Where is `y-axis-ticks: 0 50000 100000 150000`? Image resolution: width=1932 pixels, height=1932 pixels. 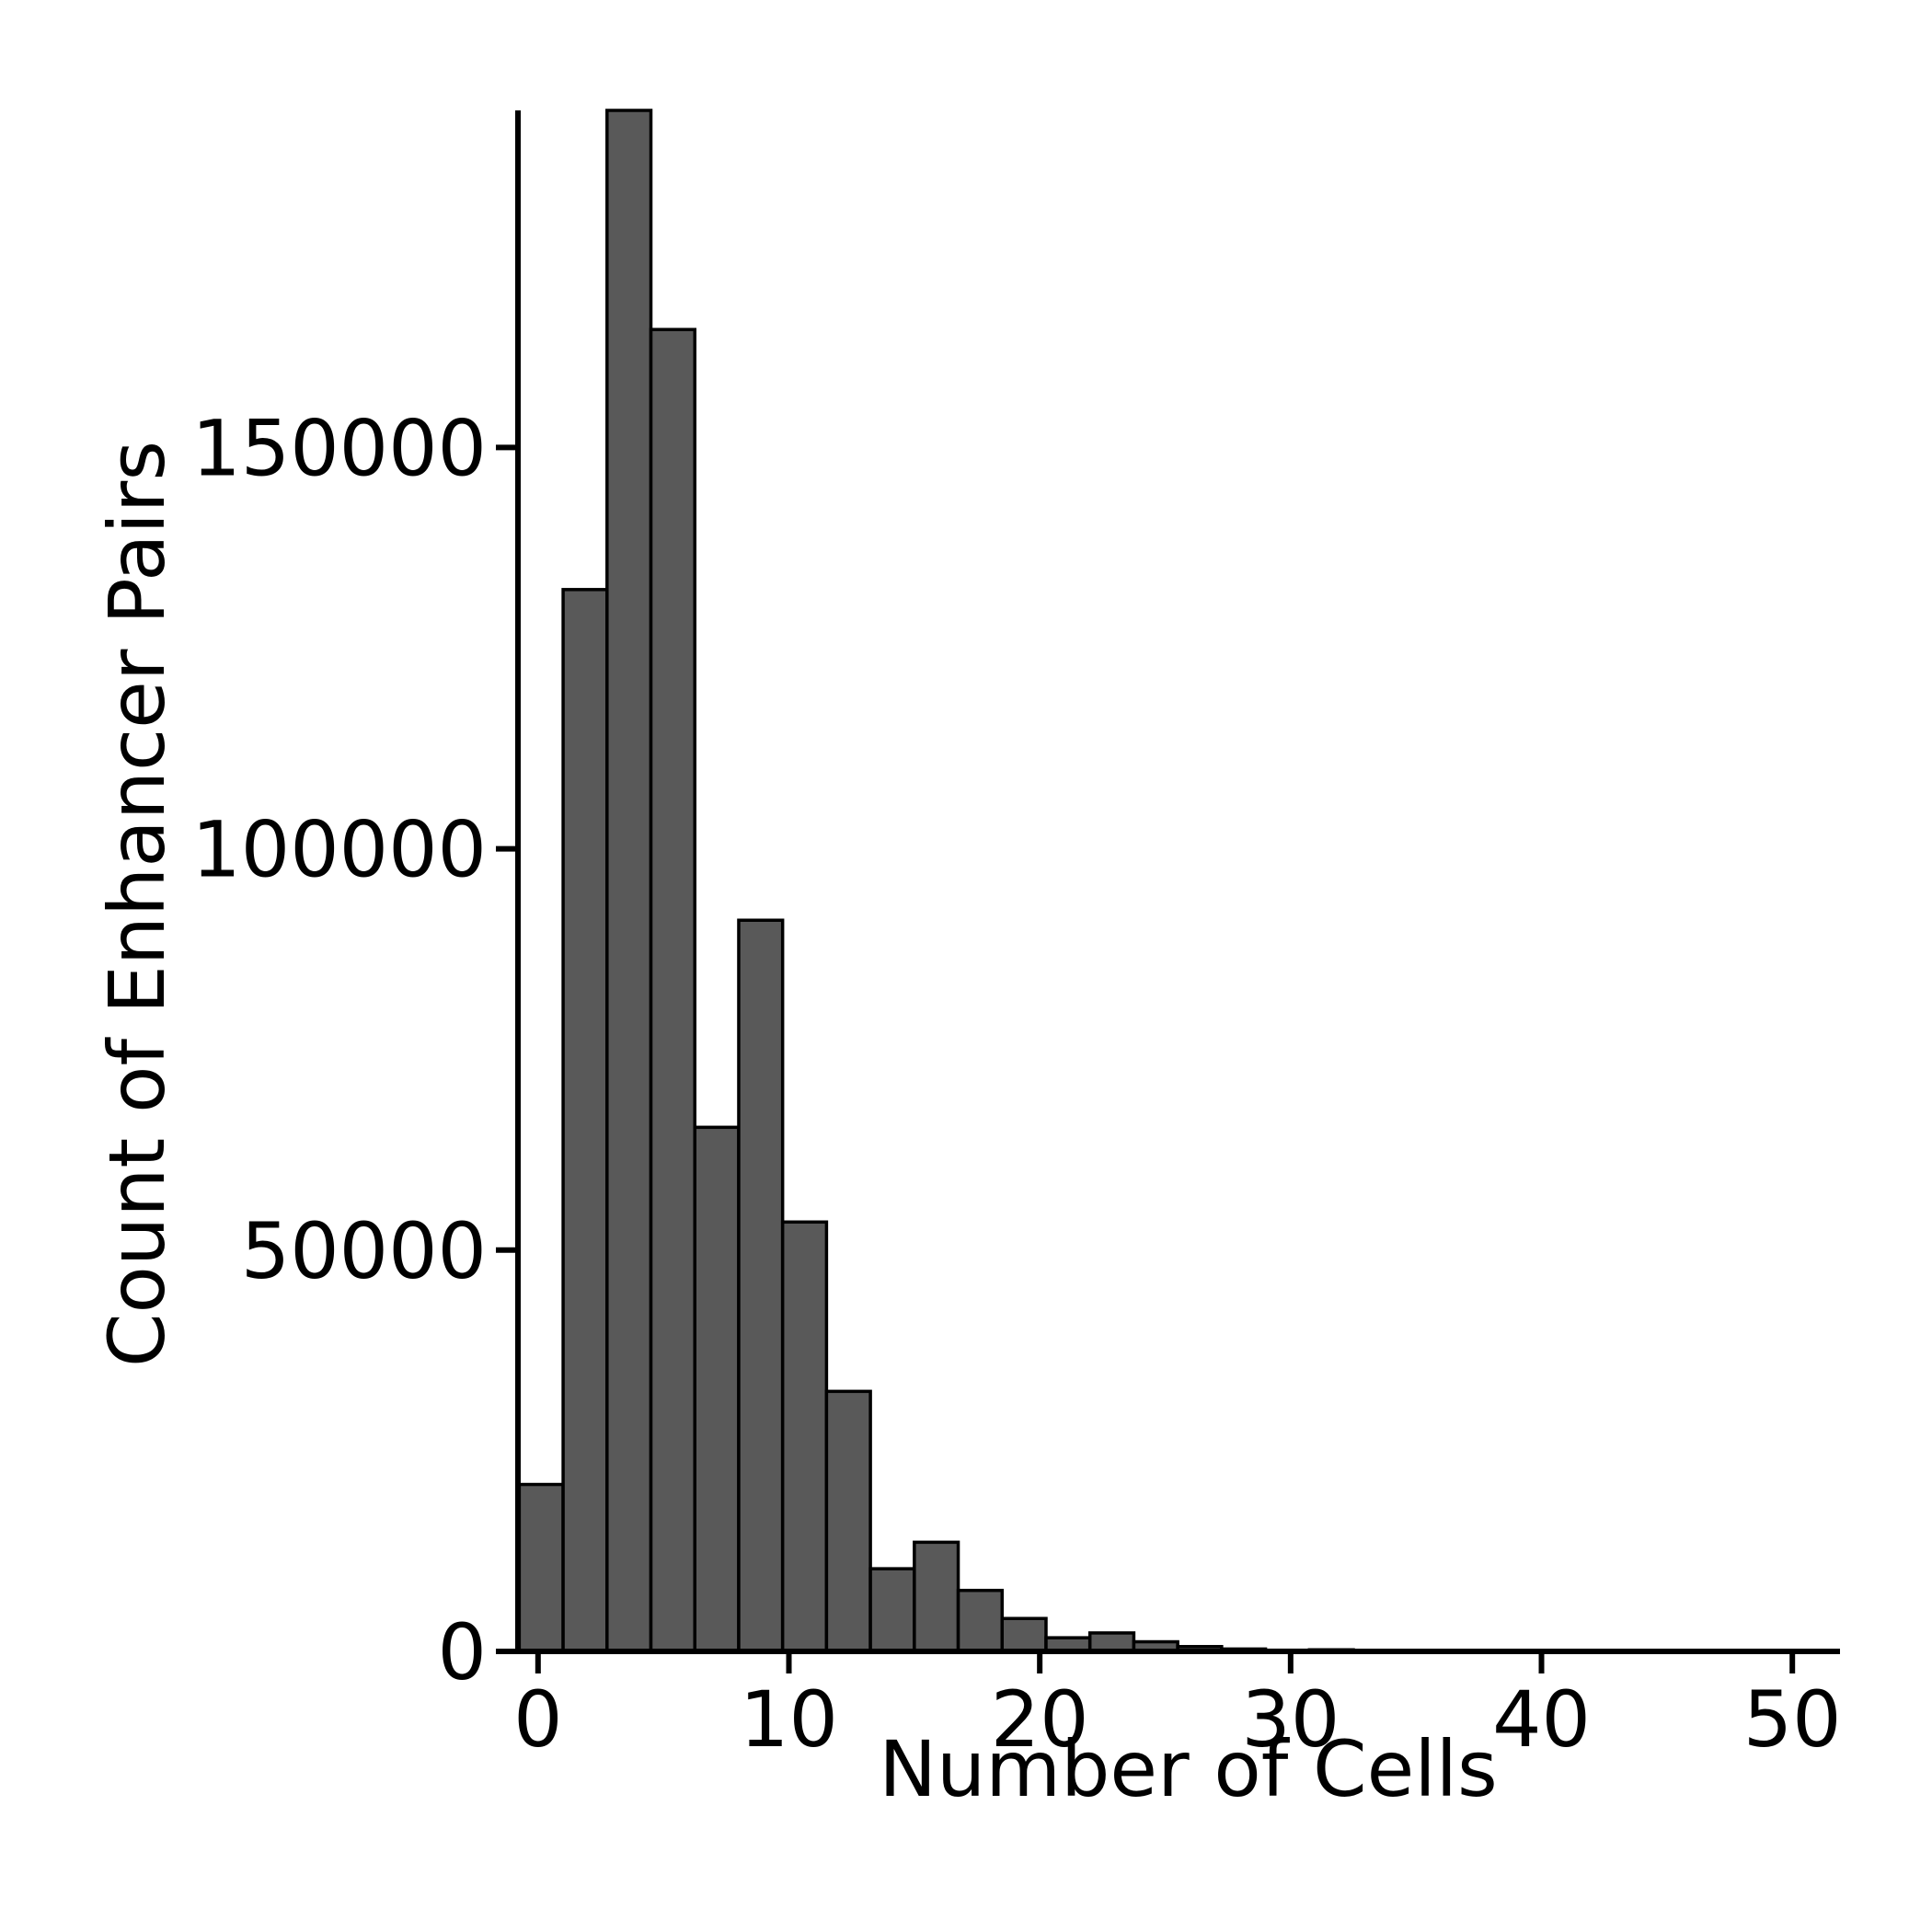
y-axis-ticks: 0 50000 100000 150000 is located at coordinates (354, 1050).